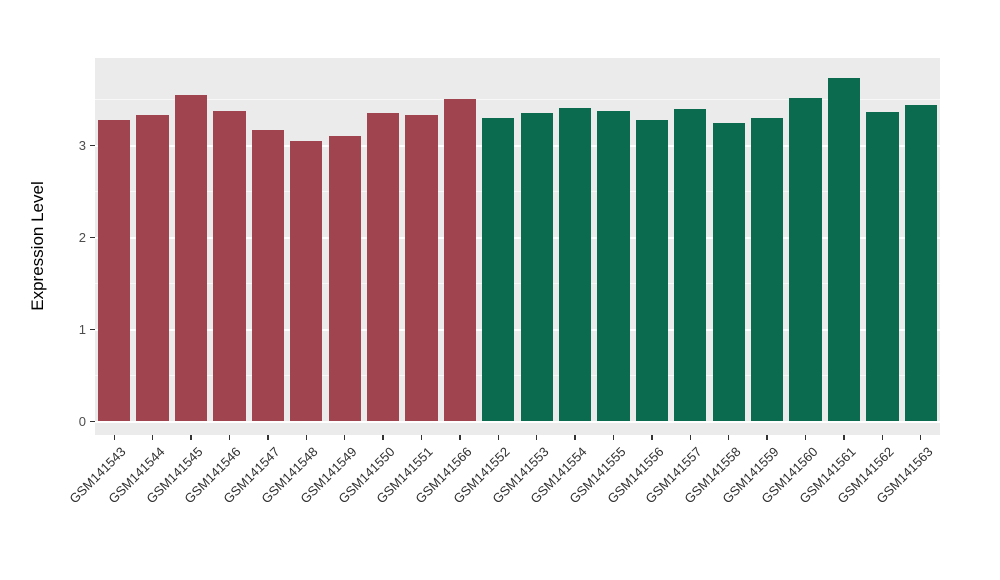  Describe the element at coordinates (114, 270) in the screenshot. I see `bar-GSM141543` at that location.